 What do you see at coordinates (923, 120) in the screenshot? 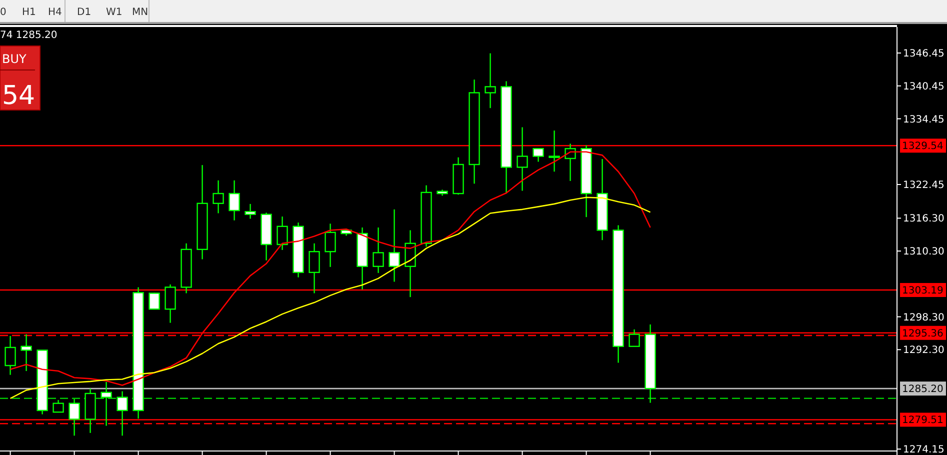
I see `y-tick-label: 1334.45` at bounding box center [923, 120].